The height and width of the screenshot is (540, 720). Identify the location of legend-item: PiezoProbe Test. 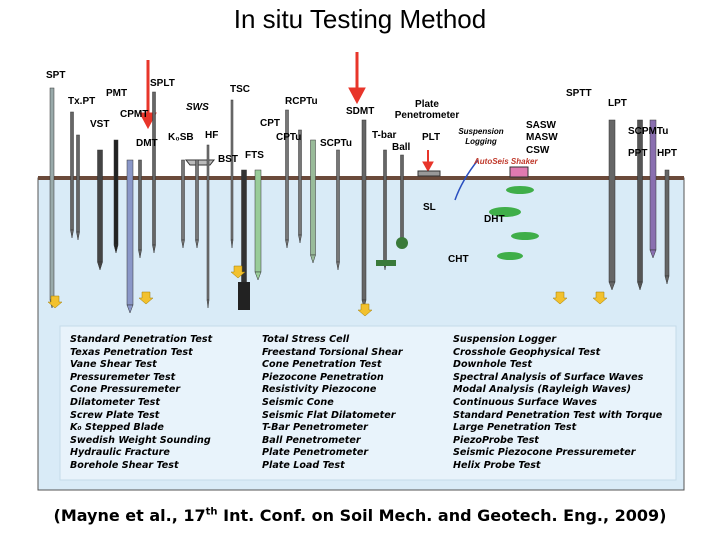
(496, 440).